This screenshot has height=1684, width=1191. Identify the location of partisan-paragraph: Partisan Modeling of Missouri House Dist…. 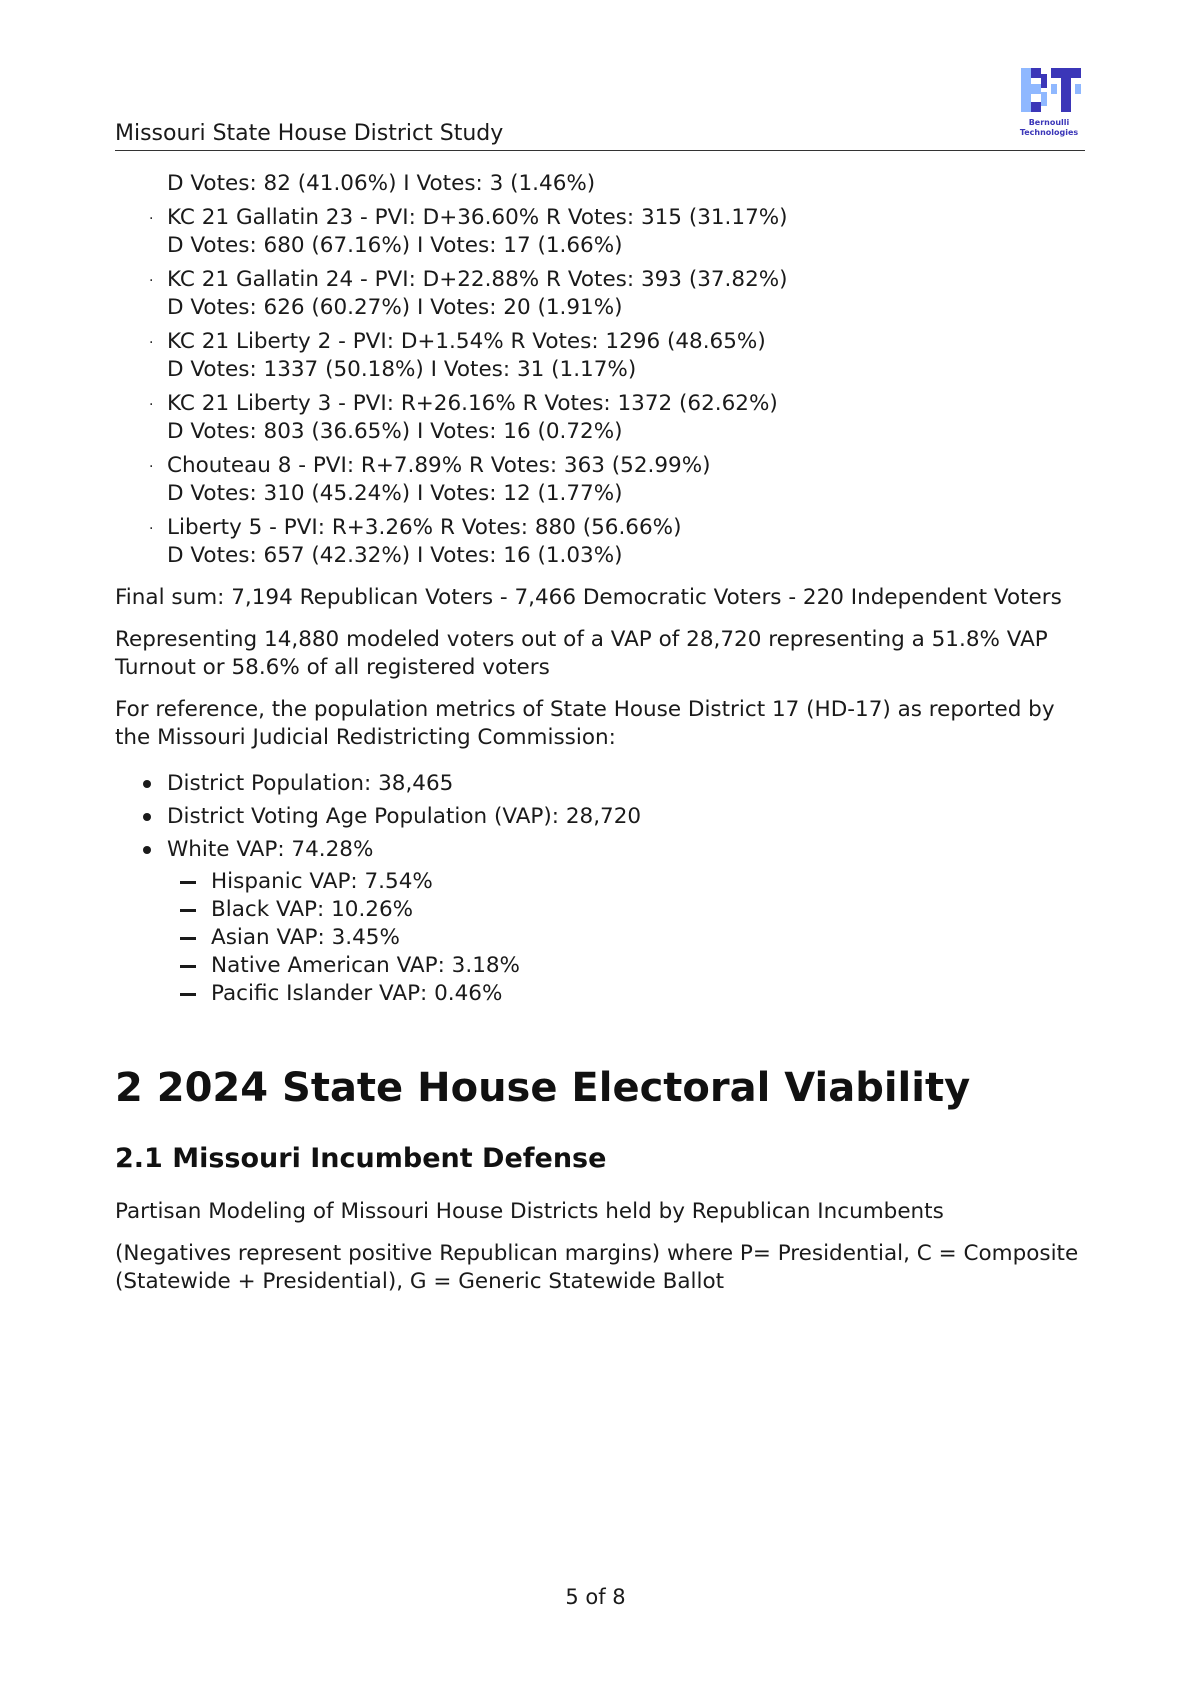
(529, 1211).